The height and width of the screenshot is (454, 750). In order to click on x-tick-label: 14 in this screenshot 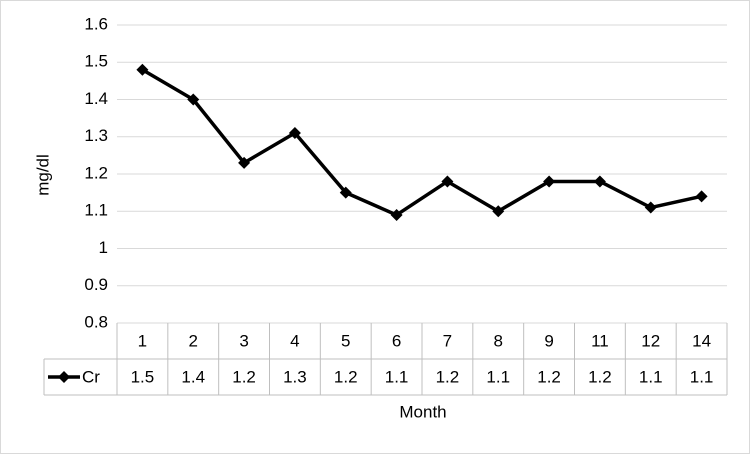, I will do `click(701, 340)`.